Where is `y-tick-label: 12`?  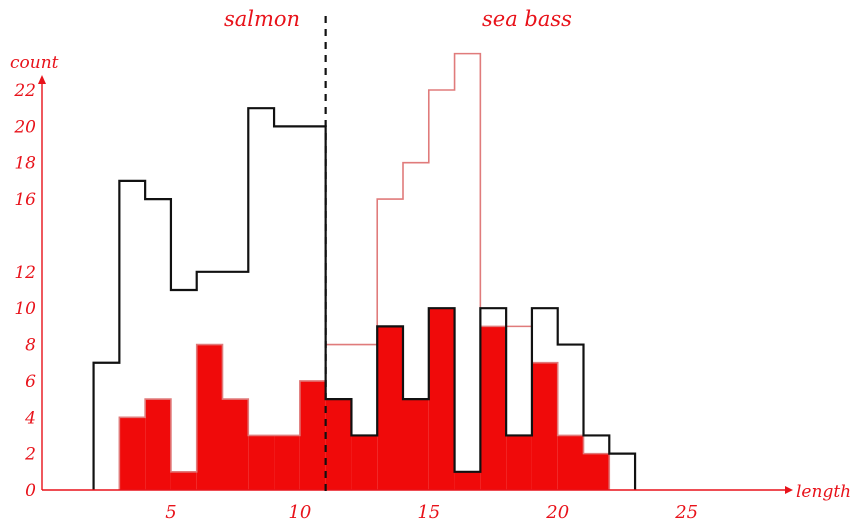
y-tick-label: 12 is located at coordinates (25, 273).